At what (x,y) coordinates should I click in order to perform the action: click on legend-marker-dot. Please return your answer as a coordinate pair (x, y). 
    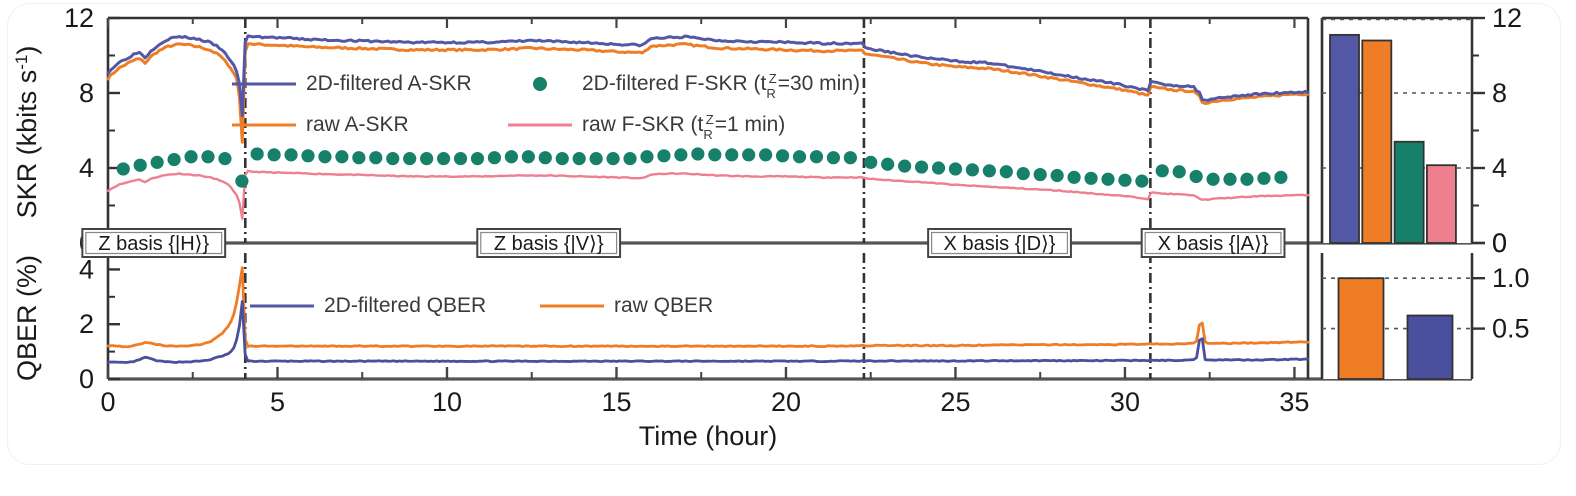
    Looking at the image, I should click on (540, 84).